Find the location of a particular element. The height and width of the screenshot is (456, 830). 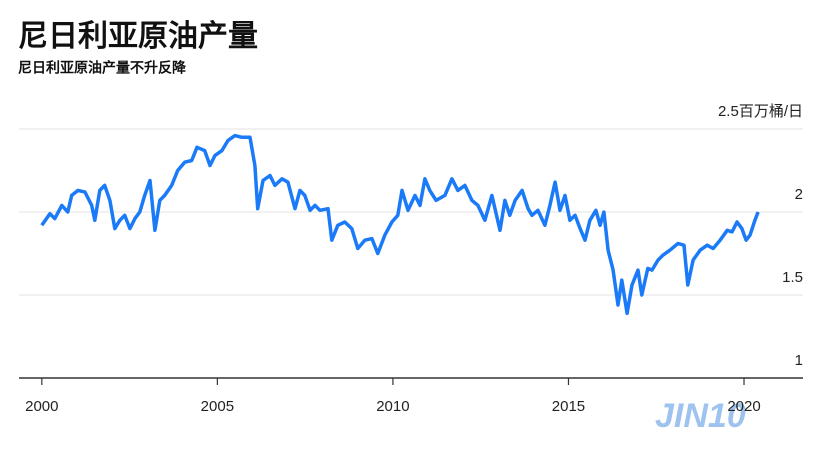

x-tick-label: 2010 is located at coordinates (392, 406).